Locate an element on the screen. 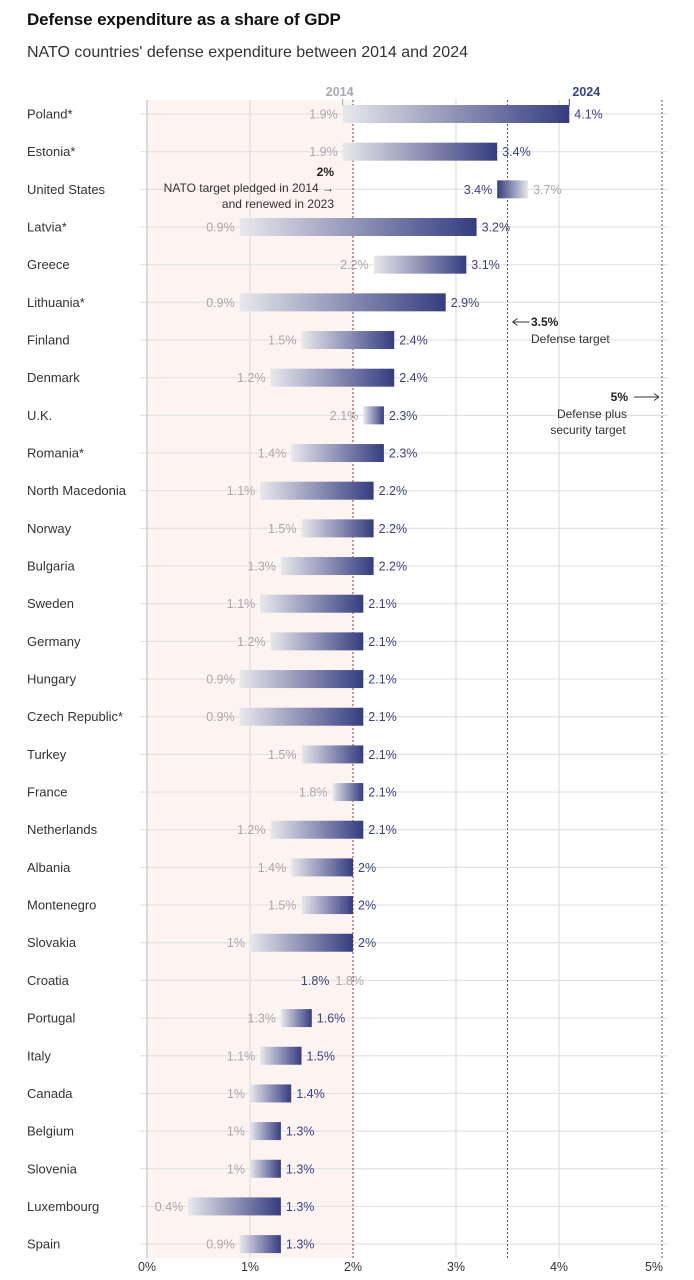  country-label: France is located at coordinates (47, 792).